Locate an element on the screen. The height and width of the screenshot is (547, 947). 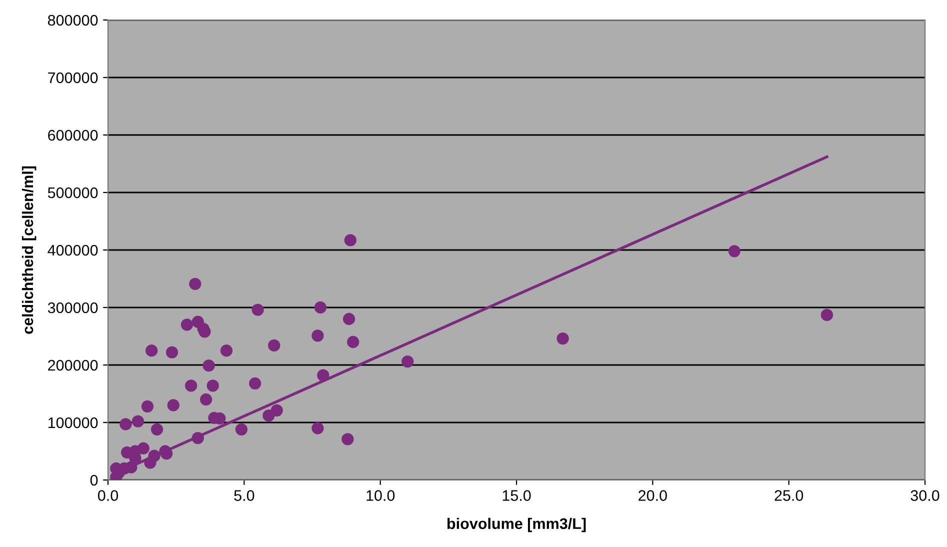
x-tick-label: 10.0 is located at coordinates (380, 495).